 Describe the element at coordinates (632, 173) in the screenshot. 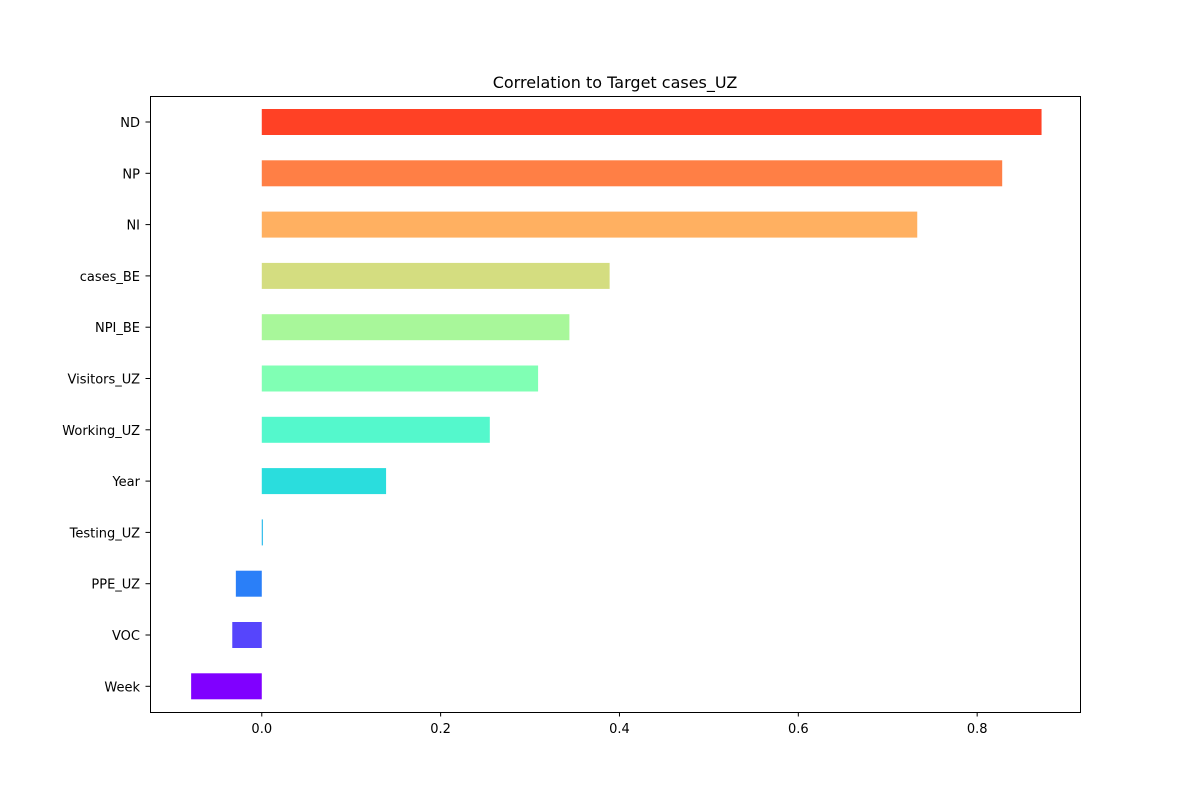

I see `bar-np` at that location.